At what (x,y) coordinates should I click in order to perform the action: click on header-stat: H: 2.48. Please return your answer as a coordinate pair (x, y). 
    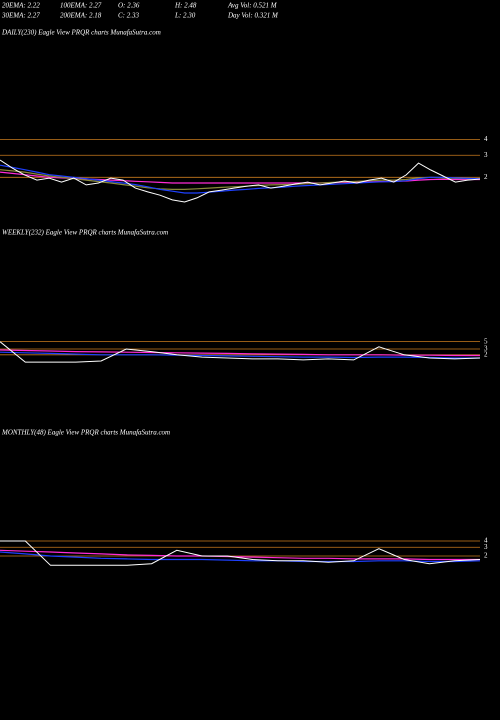
    Looking at the image, I should click on (185, 6).